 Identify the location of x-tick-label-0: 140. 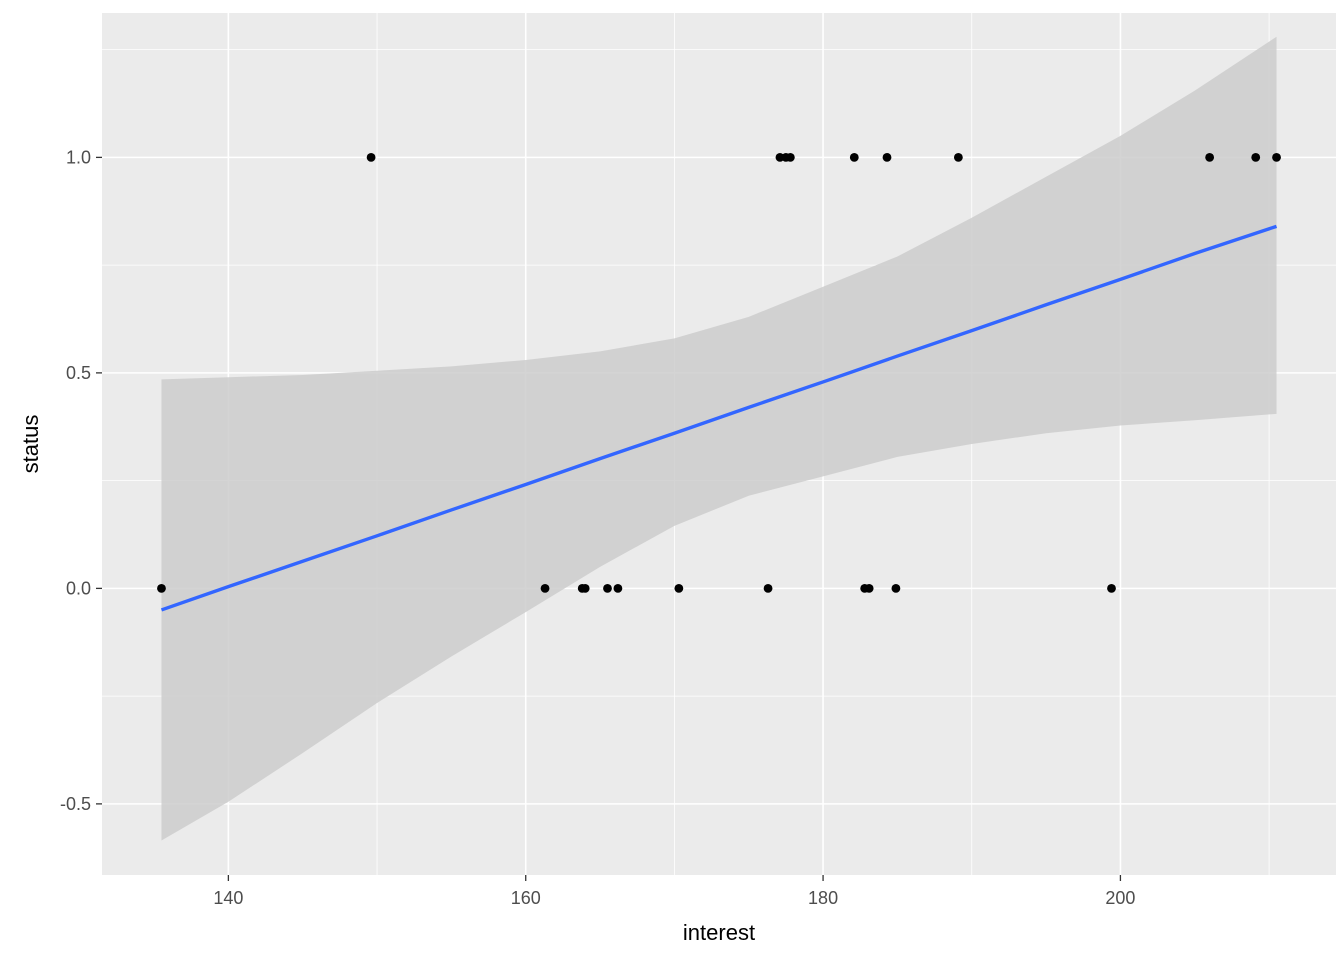
(228, 898).